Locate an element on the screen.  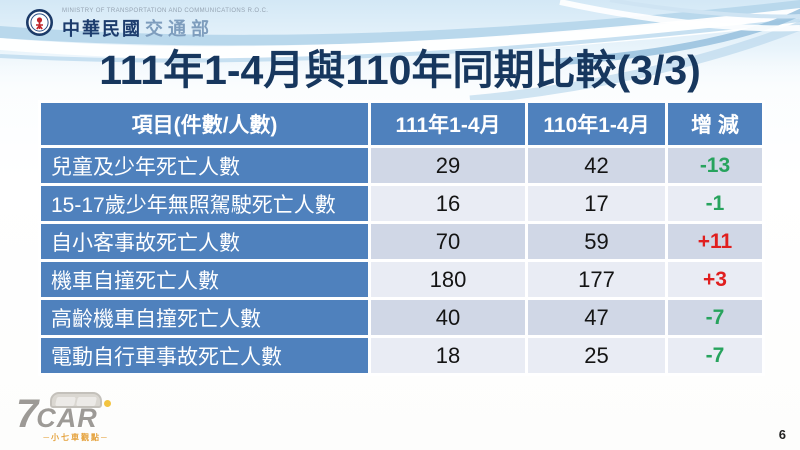
7car-tagline: ─小七車觀點─ is located at coordinates (76, 437).